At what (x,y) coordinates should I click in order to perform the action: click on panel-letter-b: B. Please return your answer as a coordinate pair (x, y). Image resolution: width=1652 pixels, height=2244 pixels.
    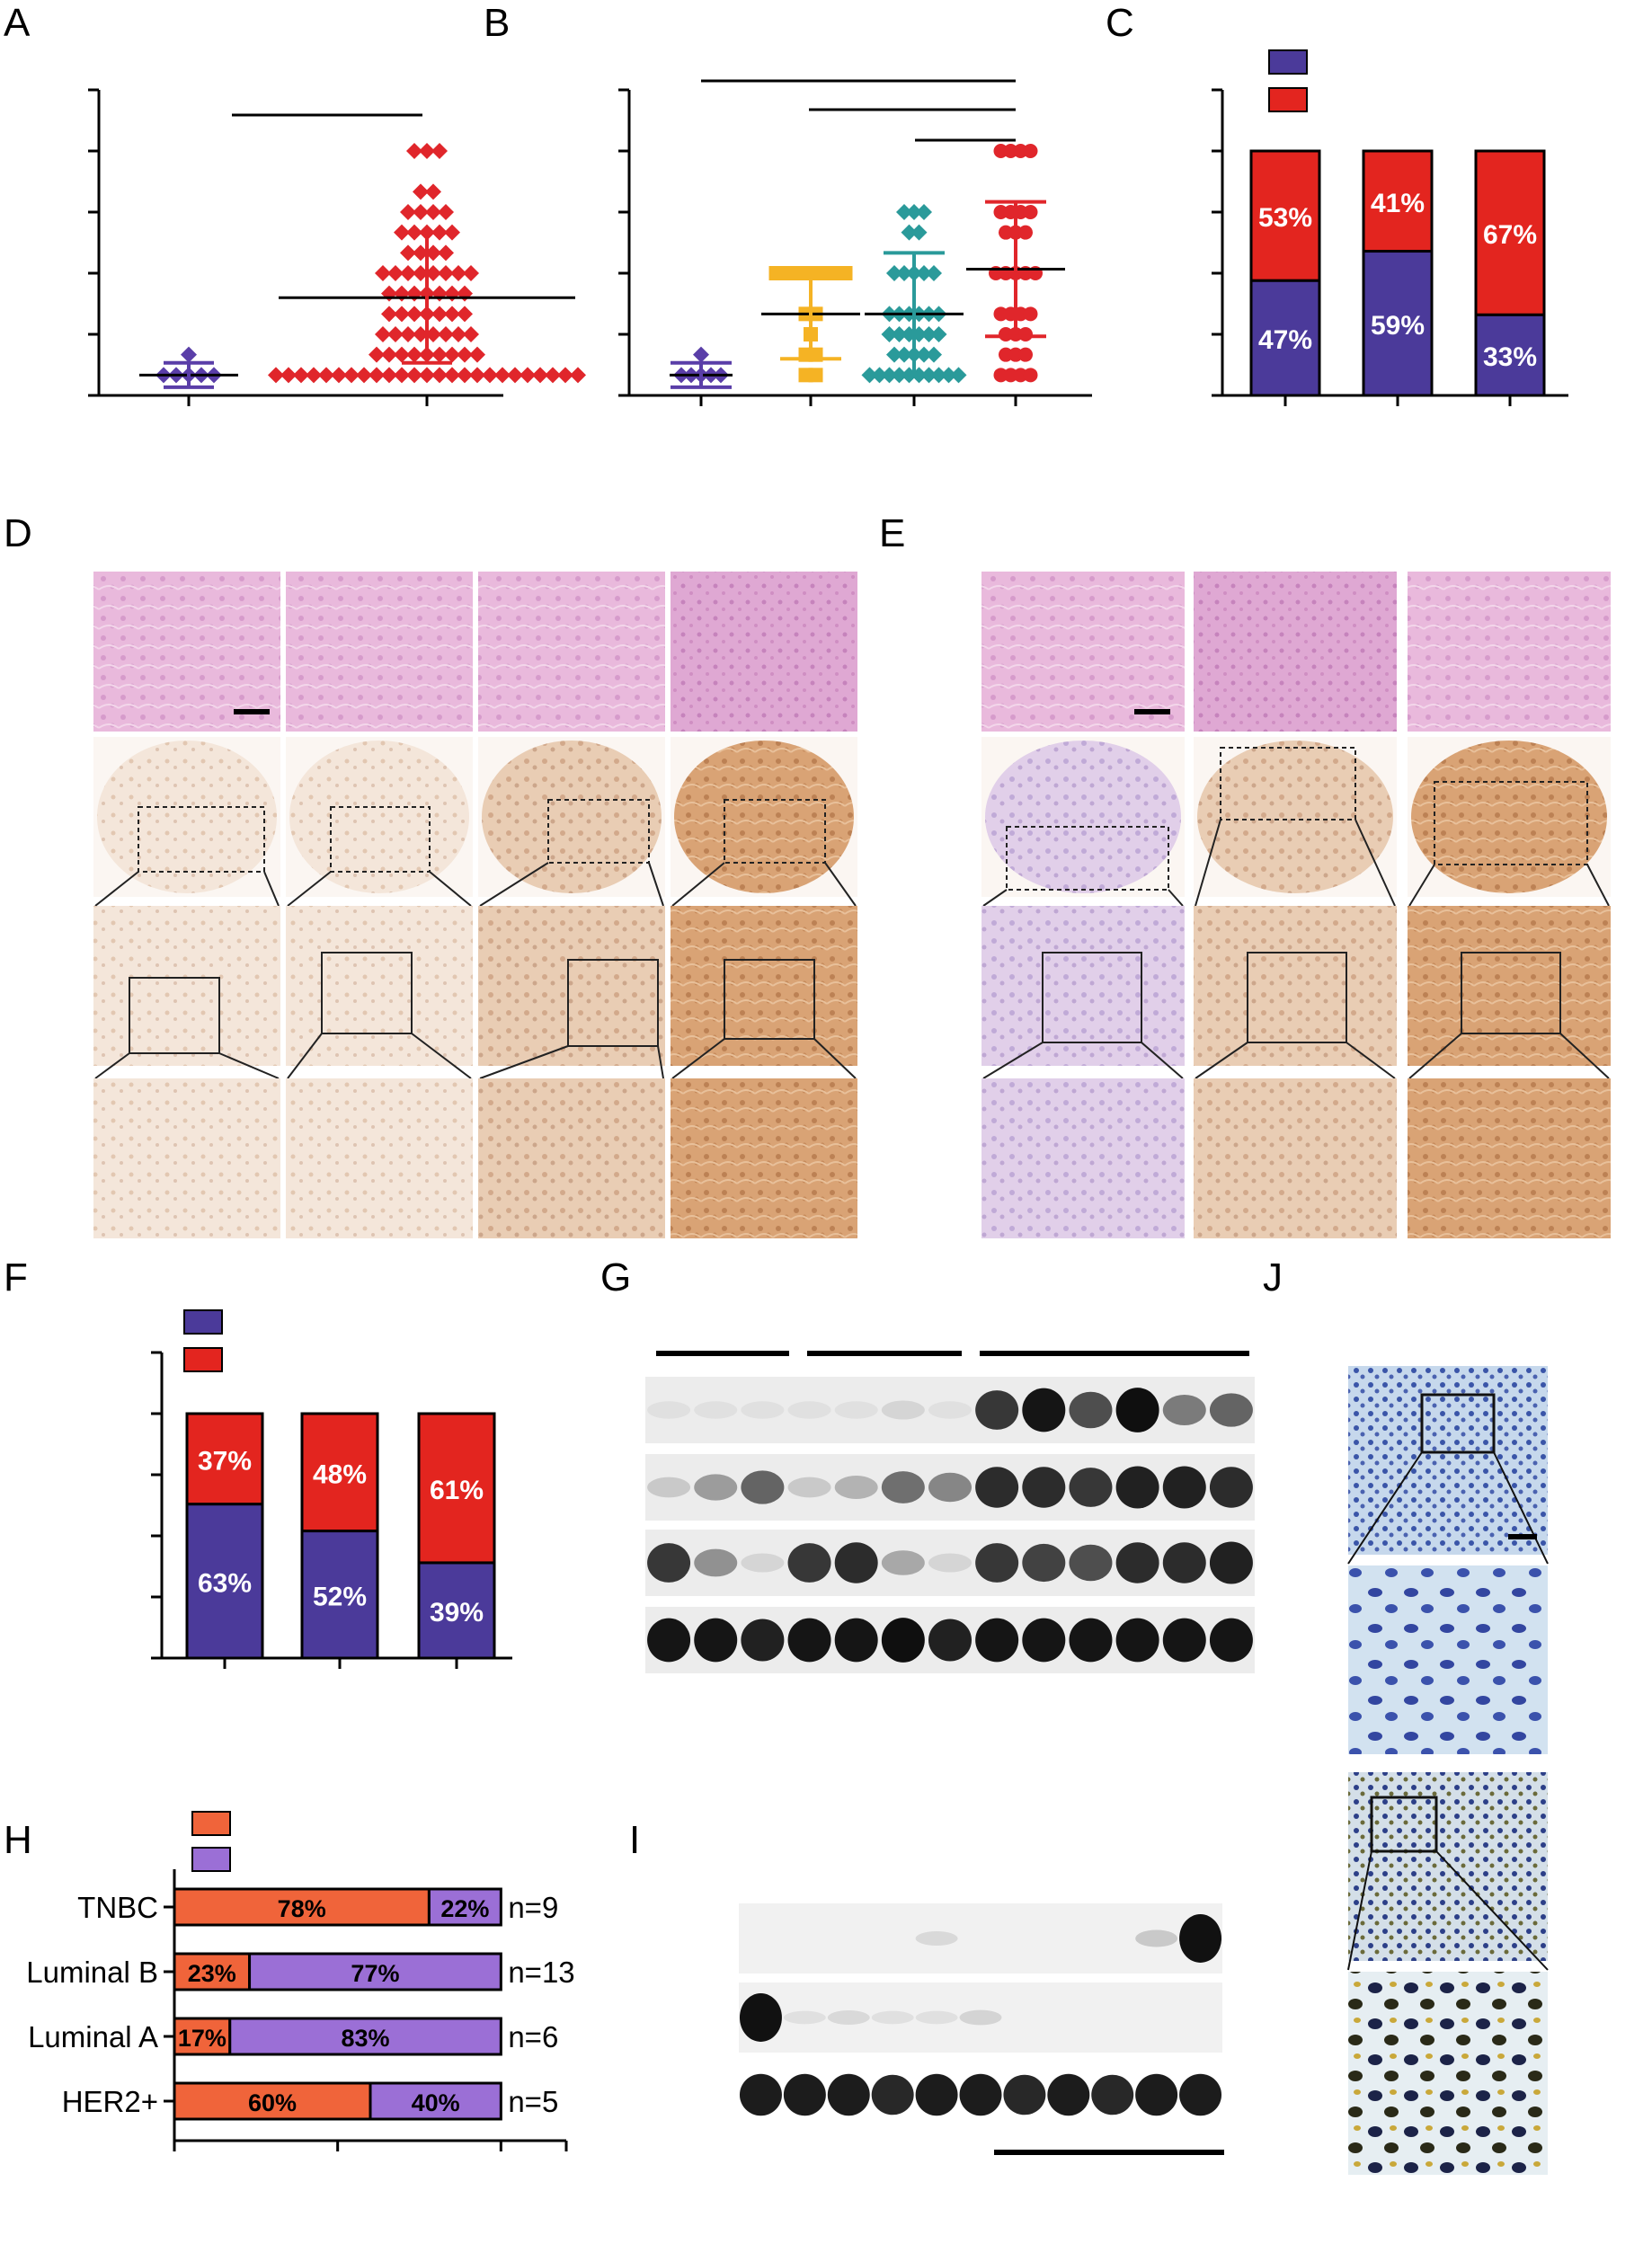
    Looking at the image, I should click on (497, 23).